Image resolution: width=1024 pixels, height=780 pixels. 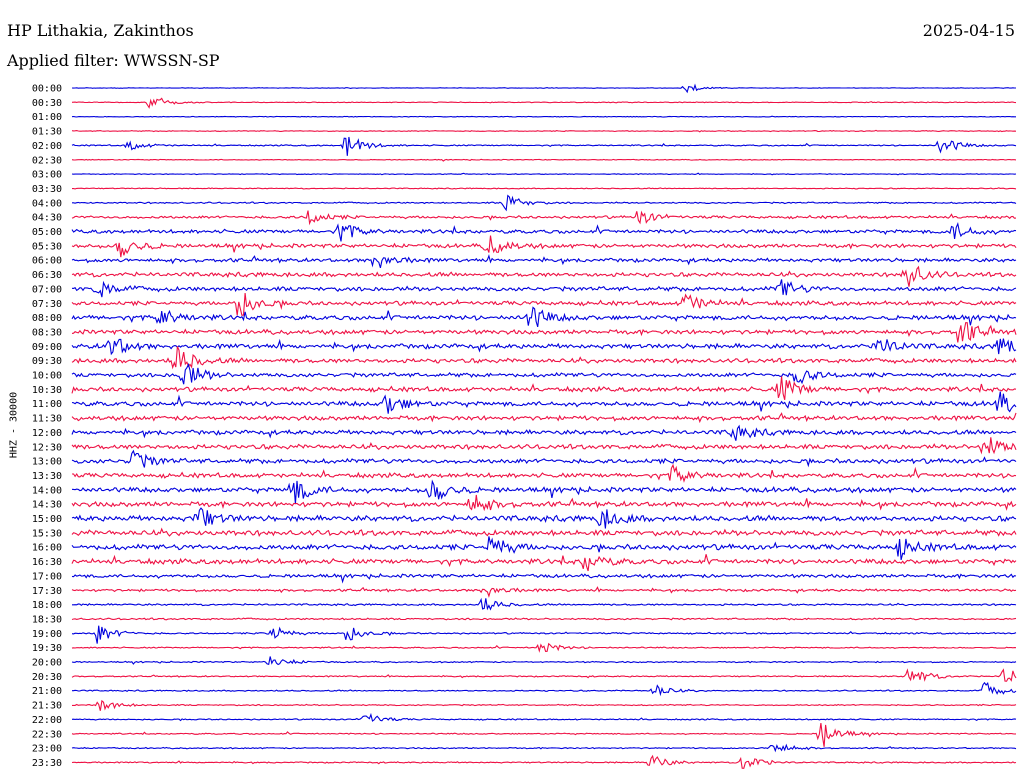 I want to click on row-time-label: 02:30, so click(x=47, y=160).